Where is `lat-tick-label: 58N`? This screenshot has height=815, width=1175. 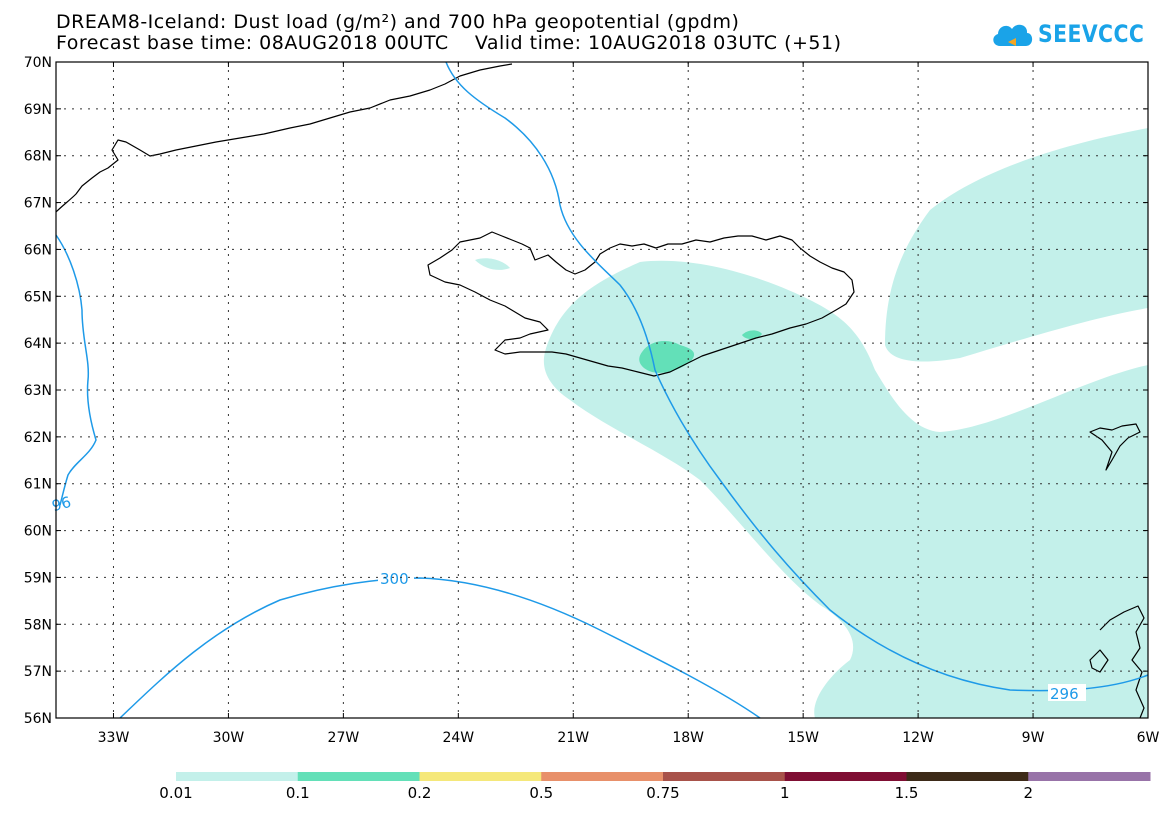 lat-tick-label: 58N is located at coordinates (38, 625).